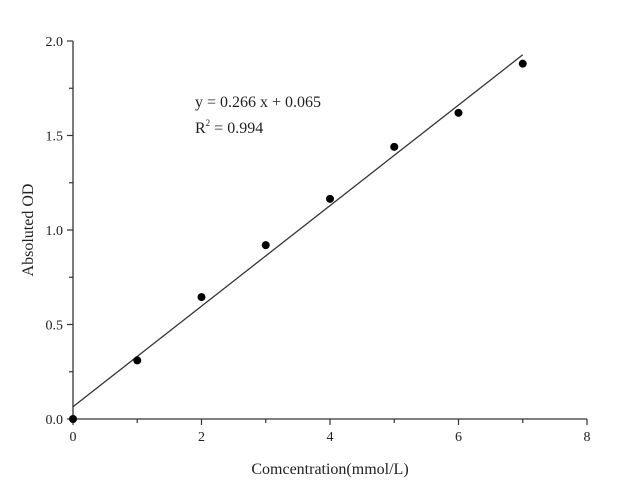  What do you see at coordinates (330, 437) in the screenshot?
I see `x-tick-label: 4` at bounding box center [330, 437].